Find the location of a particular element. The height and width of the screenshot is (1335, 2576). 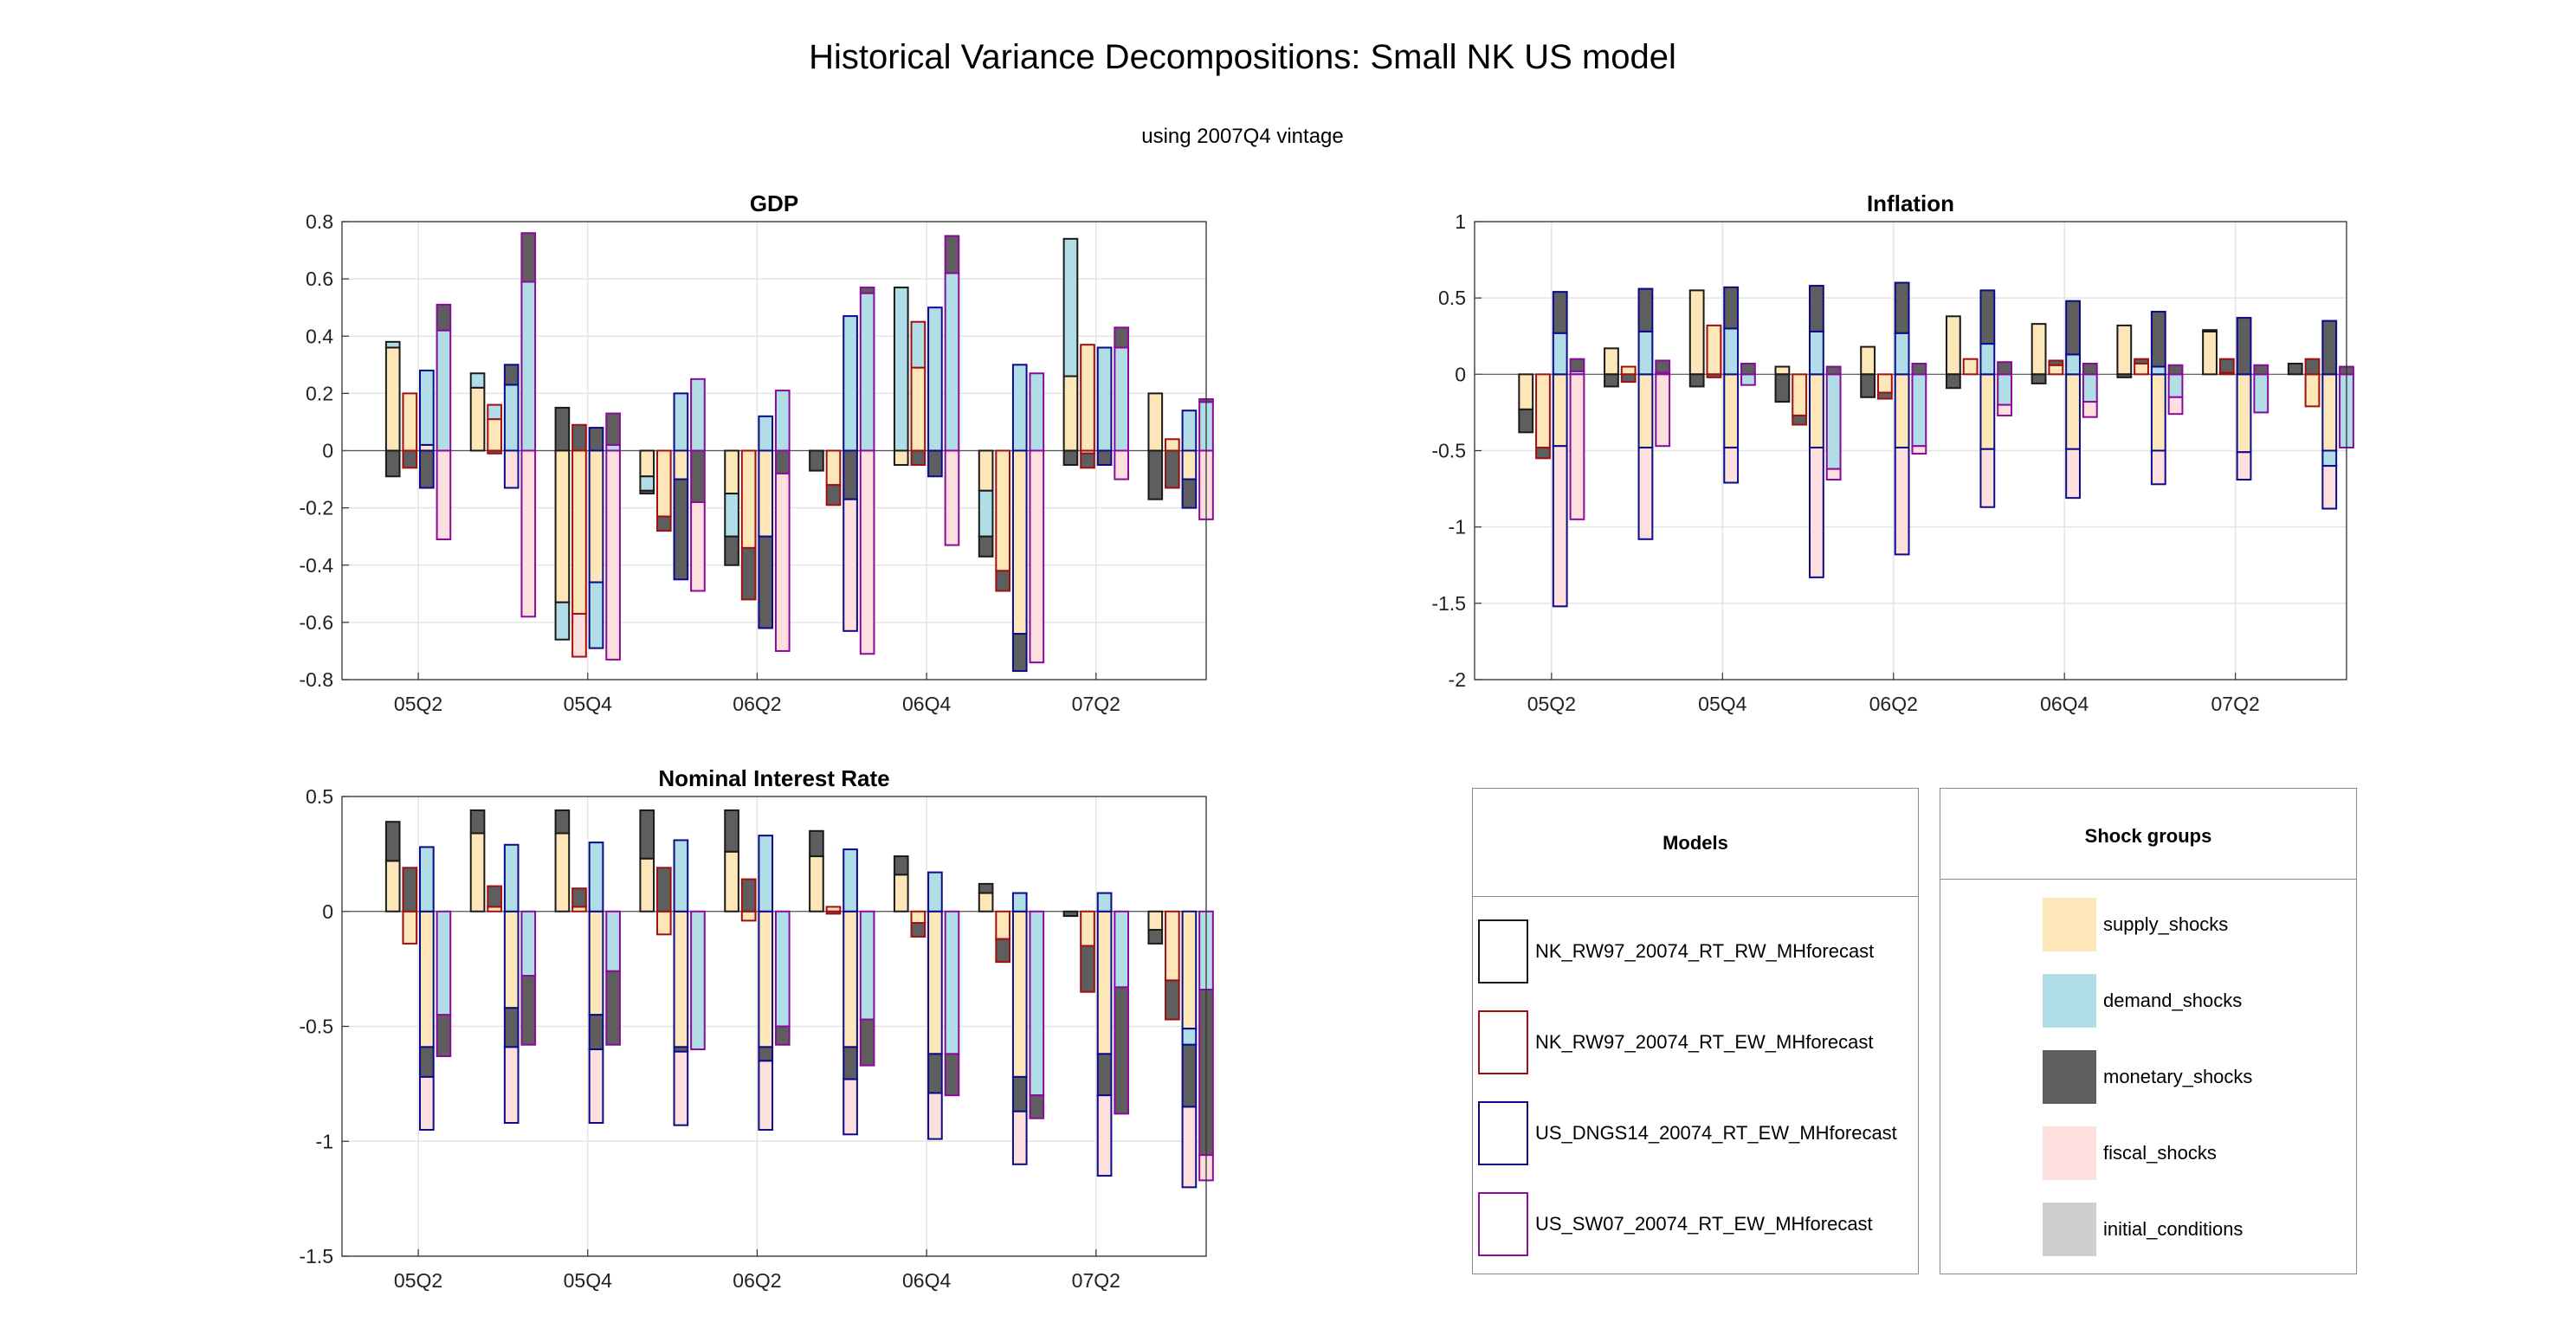

legend-shock-item: monetary_shocks is located at coordinates (2147, 1077).